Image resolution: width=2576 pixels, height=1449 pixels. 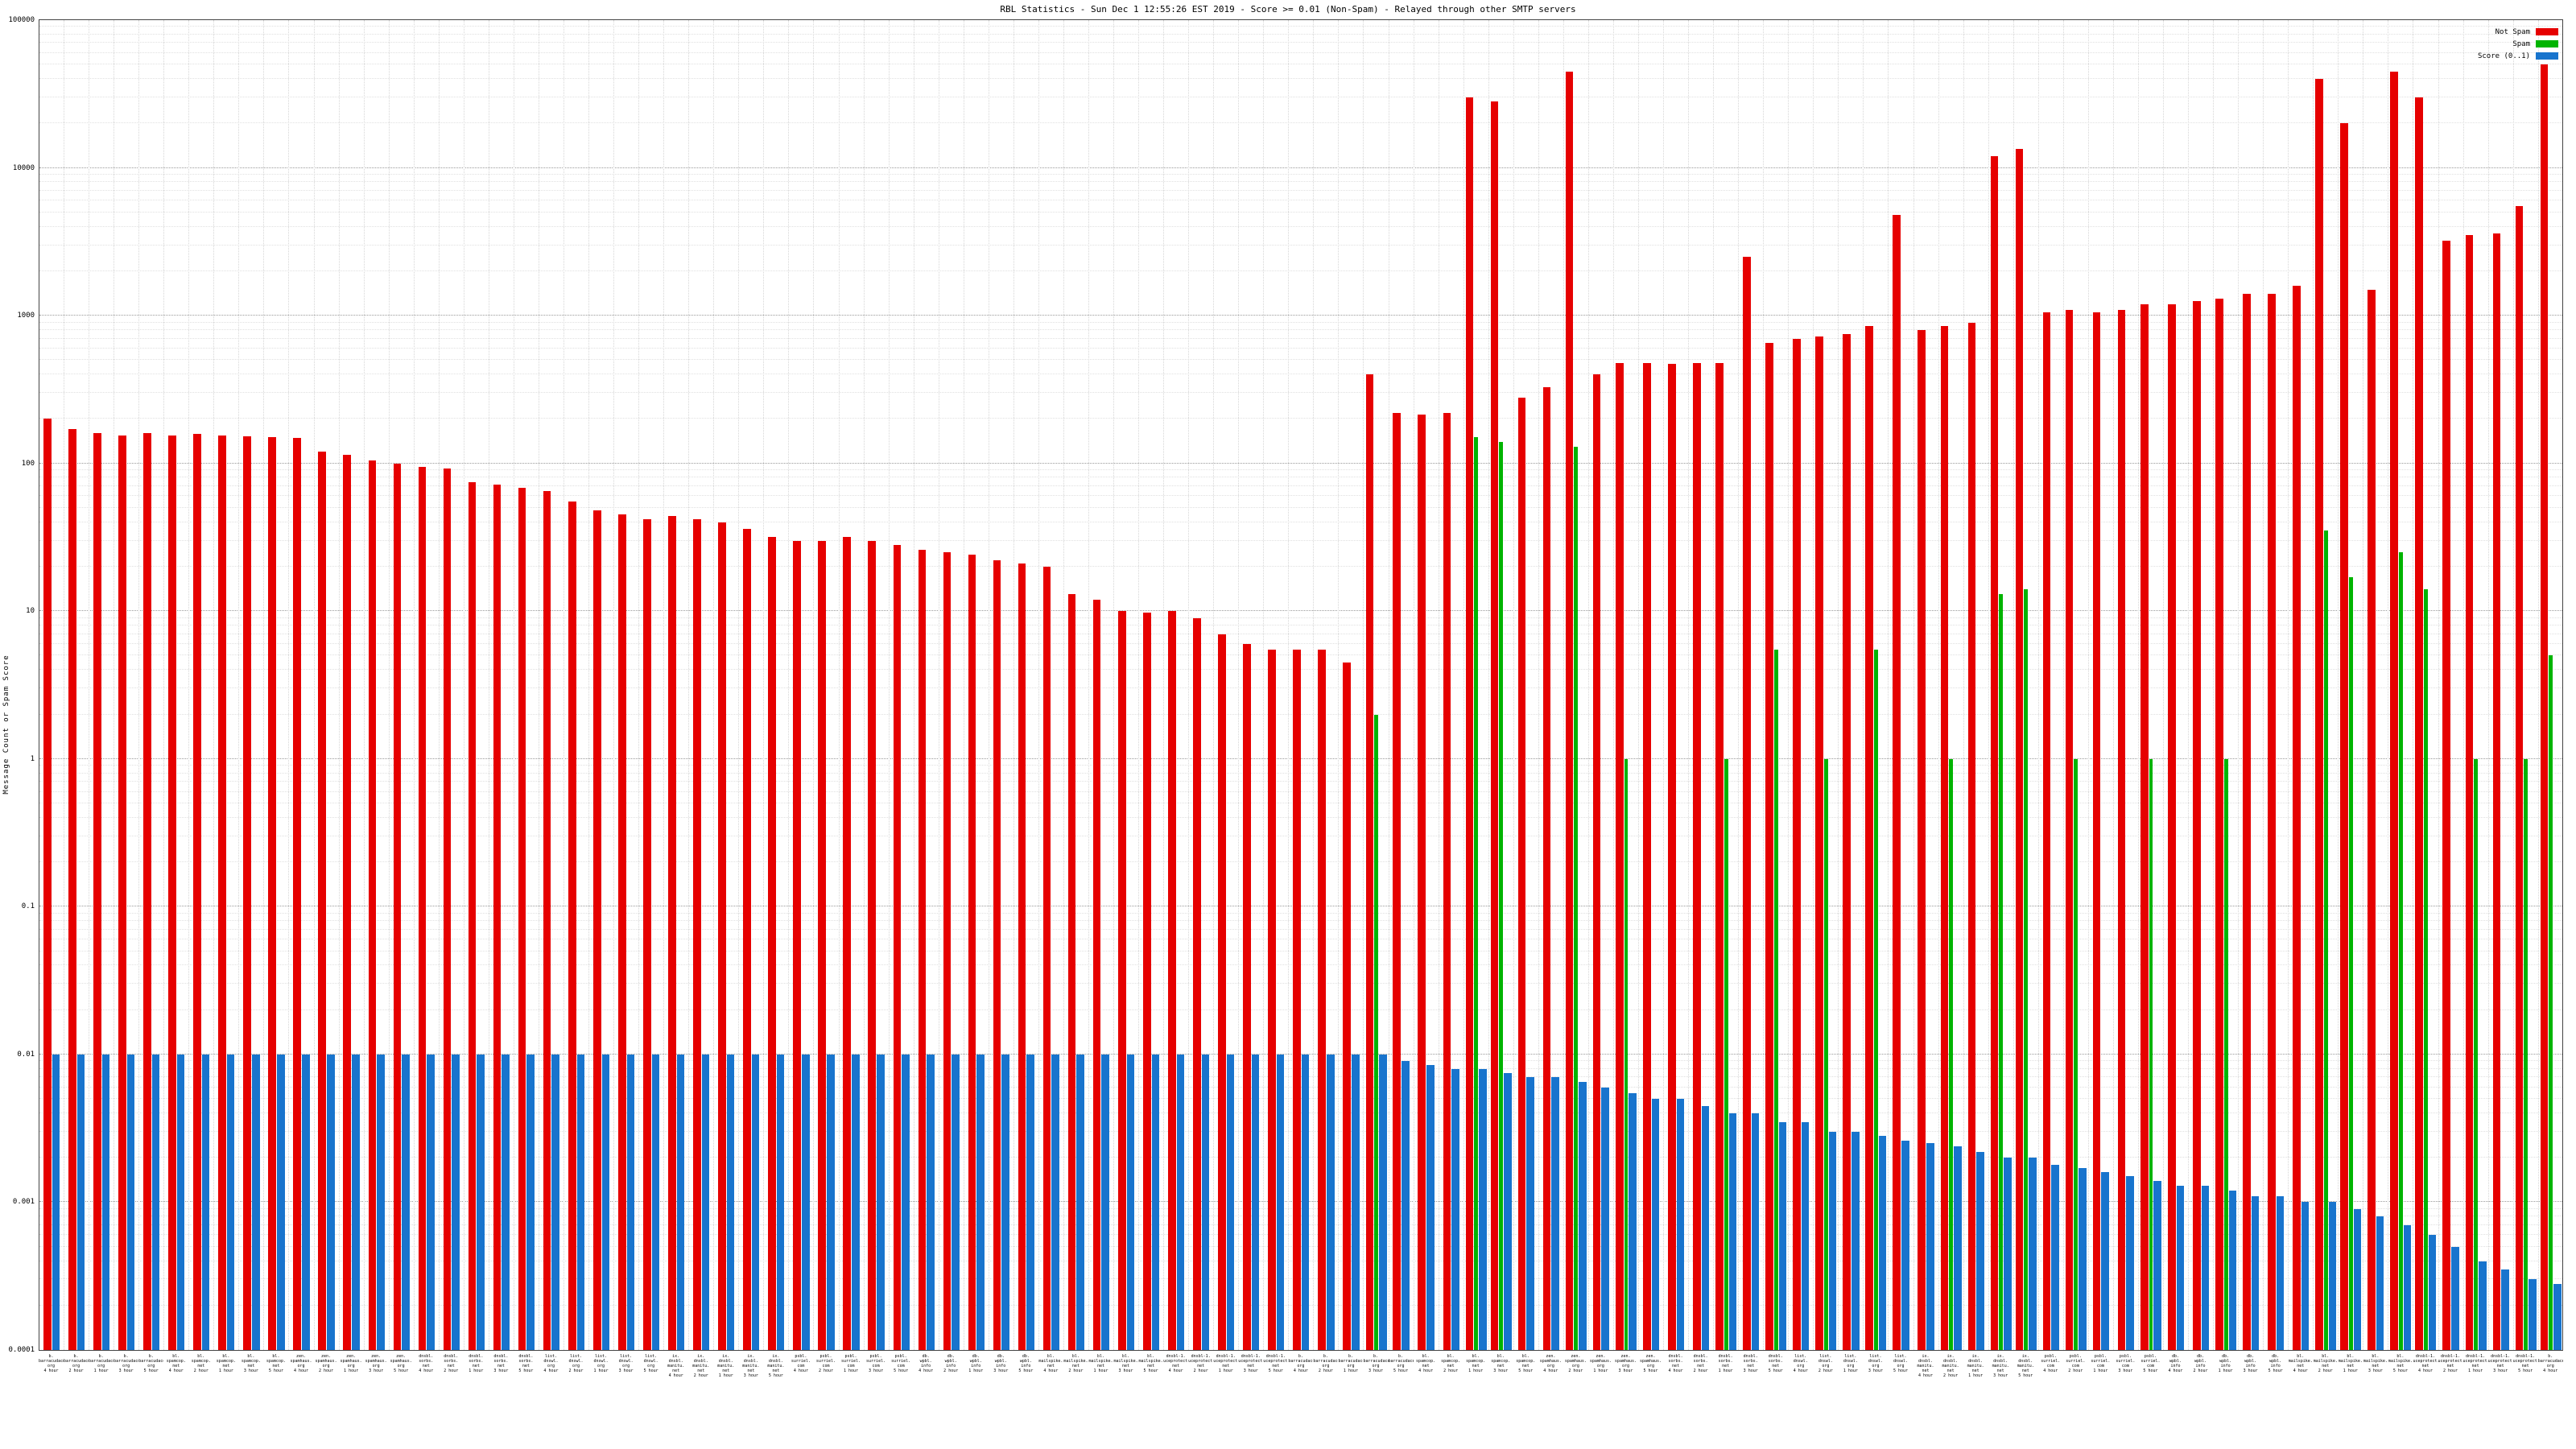 What do you see at coordinates (251, 1363) in the screenshot?
I see `x-axis-label: bl. spamcop. net 3 hour` at bounding box center [251, 1363].